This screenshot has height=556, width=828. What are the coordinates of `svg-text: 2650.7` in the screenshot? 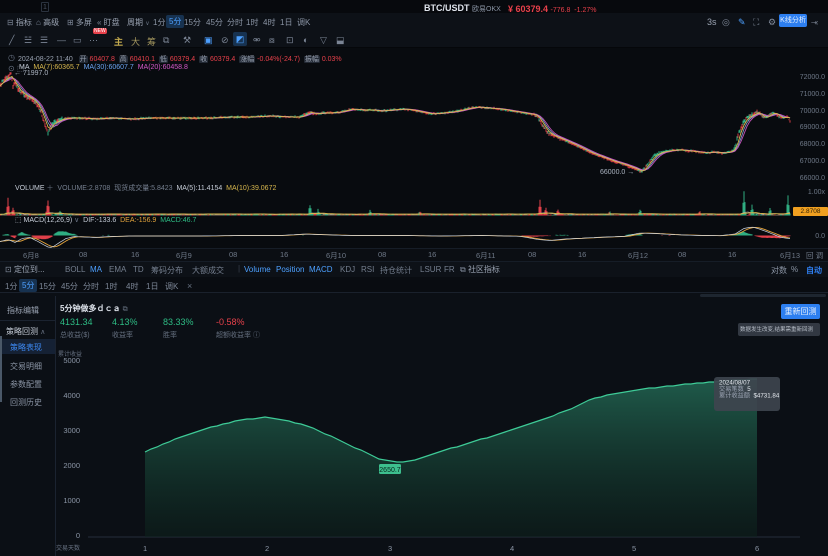 It's located at (390, 470).